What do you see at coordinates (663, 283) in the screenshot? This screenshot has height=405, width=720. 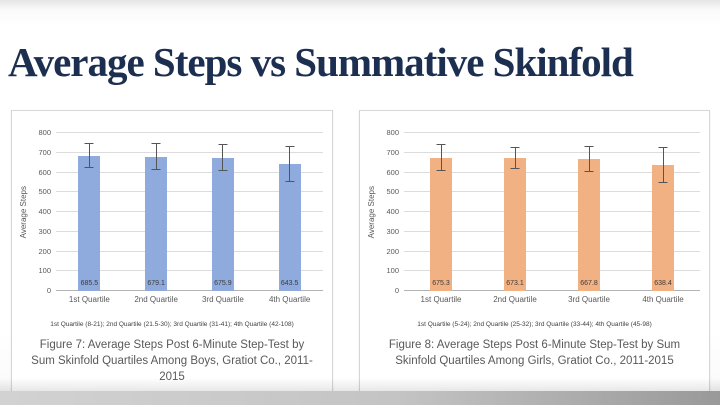 I see `bar-value-label: 638.4` at bounding box center [663, 283].